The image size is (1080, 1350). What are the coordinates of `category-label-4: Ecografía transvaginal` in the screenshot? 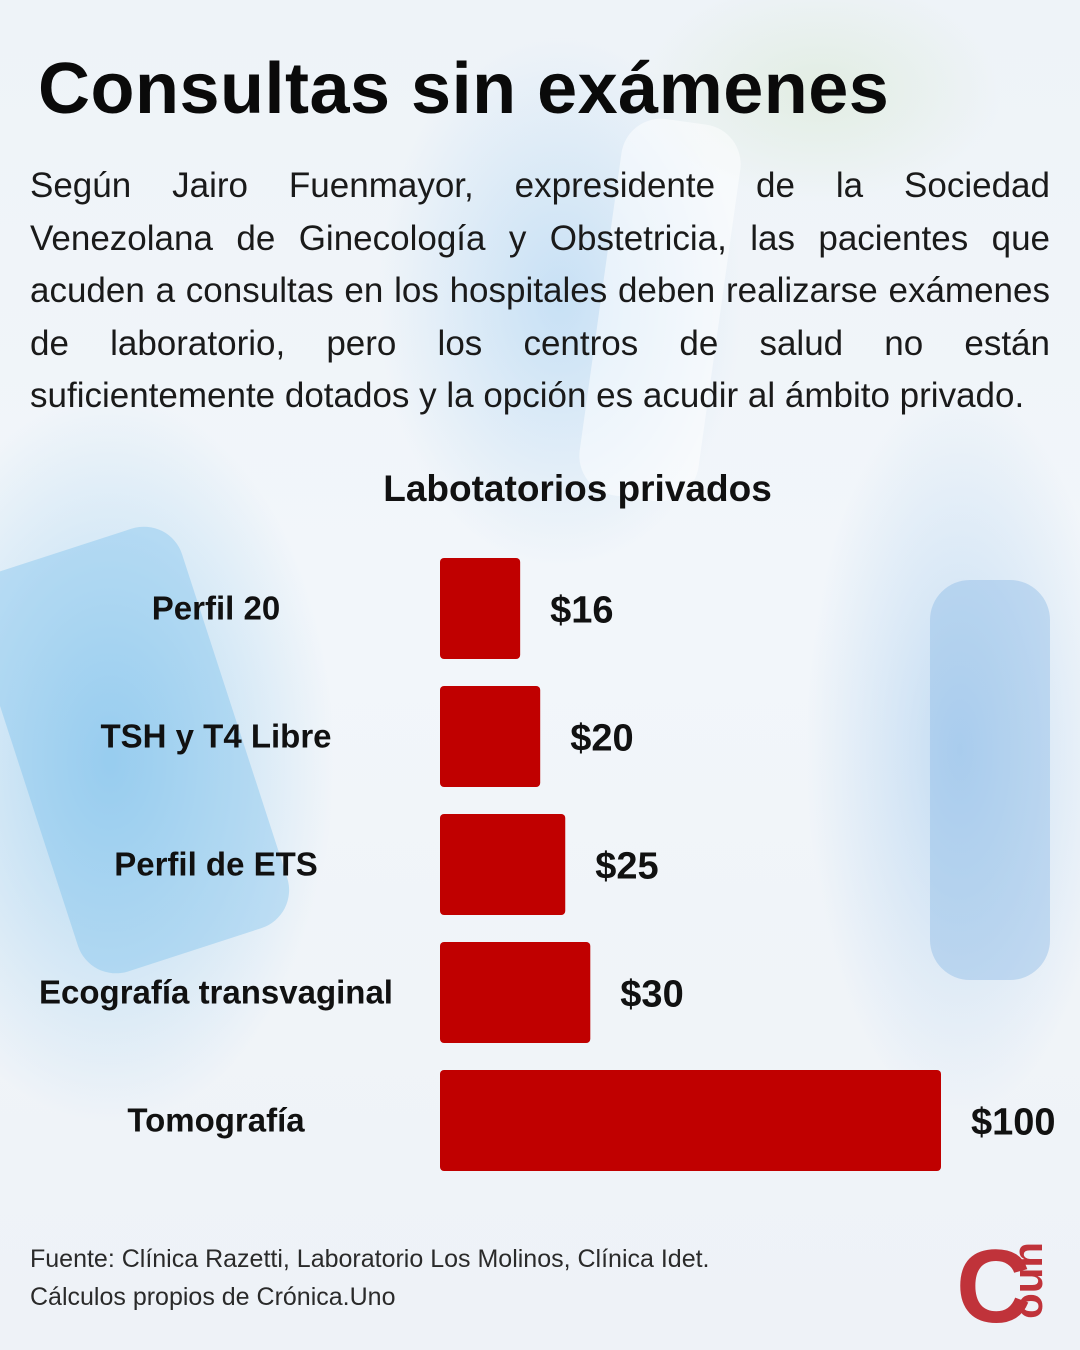 It's located at (216, 992).